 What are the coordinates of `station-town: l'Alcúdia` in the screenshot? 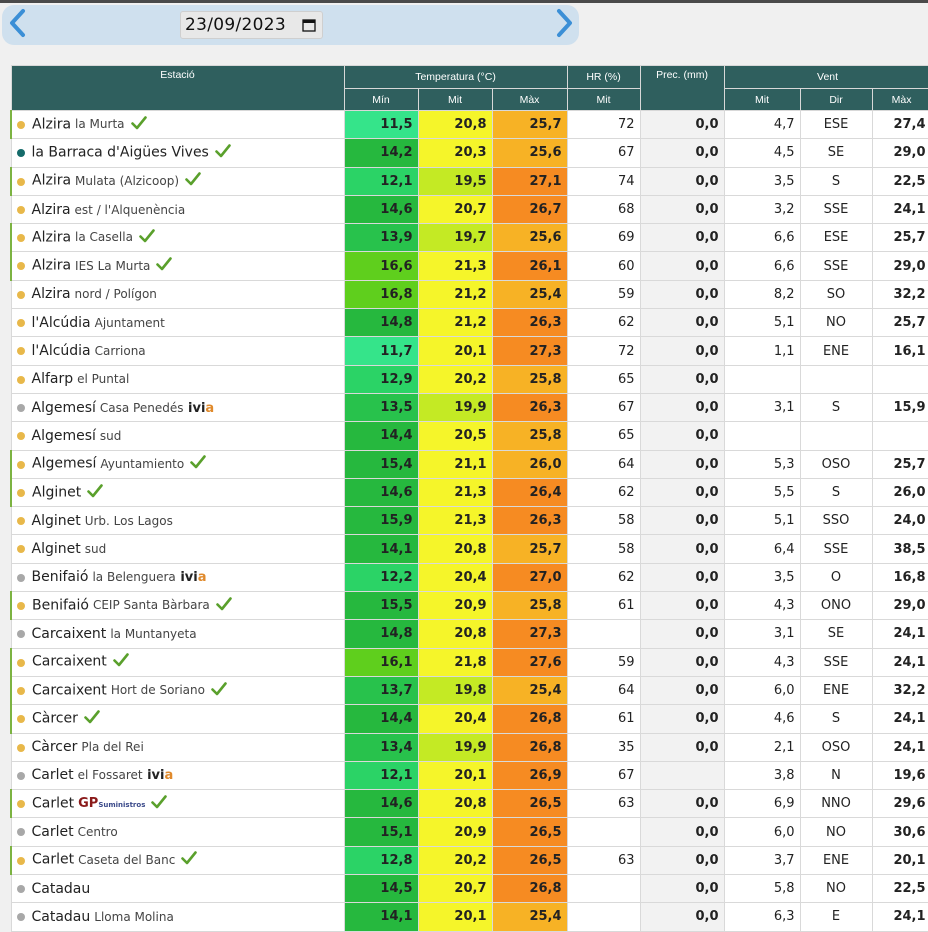 It's located at (61, 322).